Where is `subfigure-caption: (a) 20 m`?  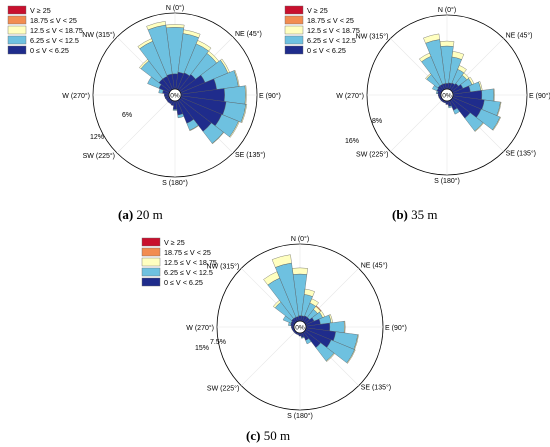 subfigure-caption: (a) 20 m is located at coordinates (140, 214).